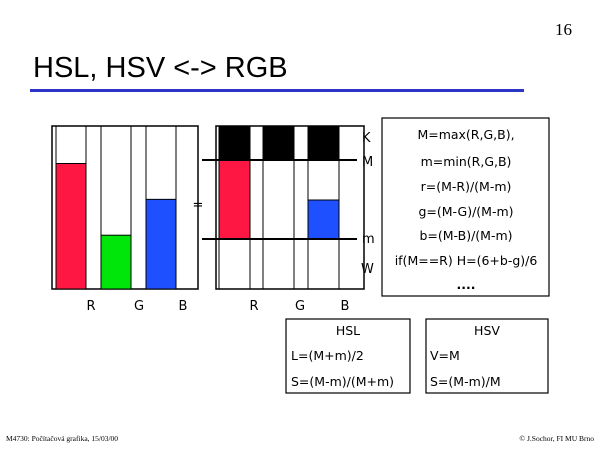 This screenshot has width=600, height=450. I want to click on footer-right: © J.Sochor, FI MU Brno, so click(556, 438).